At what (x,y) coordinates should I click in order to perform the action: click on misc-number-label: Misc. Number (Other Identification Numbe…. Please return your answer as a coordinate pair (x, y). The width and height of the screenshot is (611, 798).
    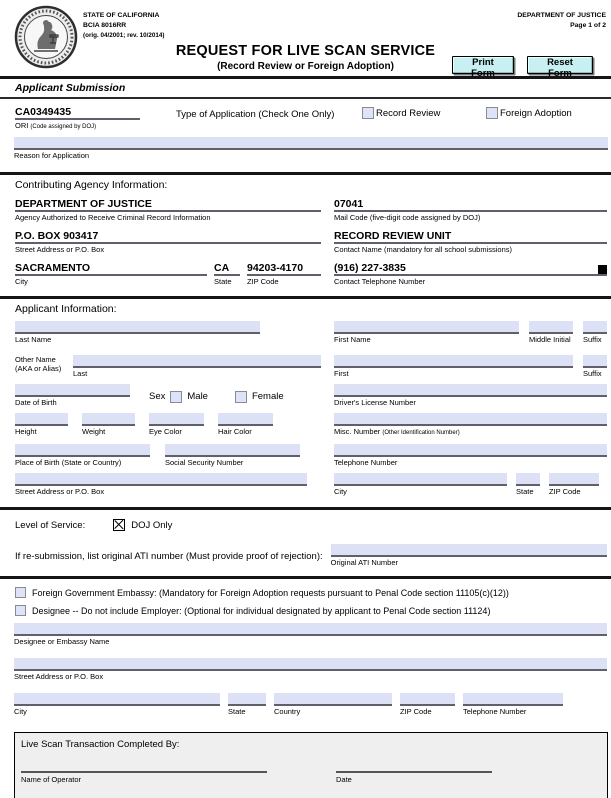
    Looking at the image, I should click on (397, 431).